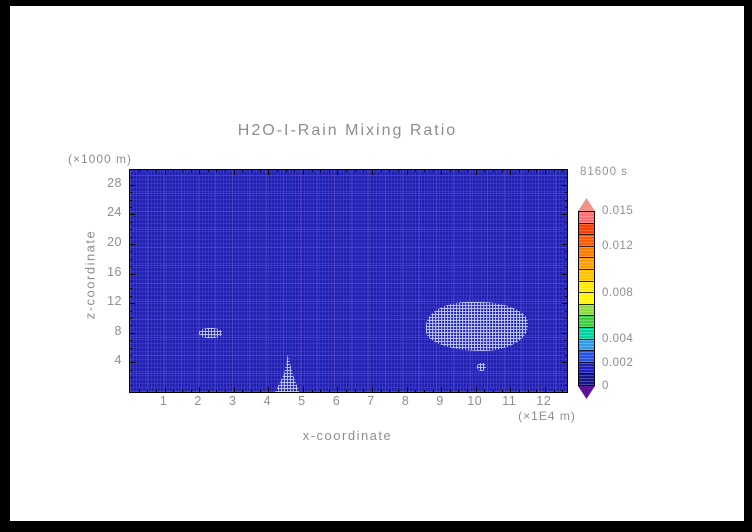 The height and width of the screenshot is (532, 752). Describe the element at coordinates (163, 401) in the screenshot. I see `x-tick-label: 1` at that location.